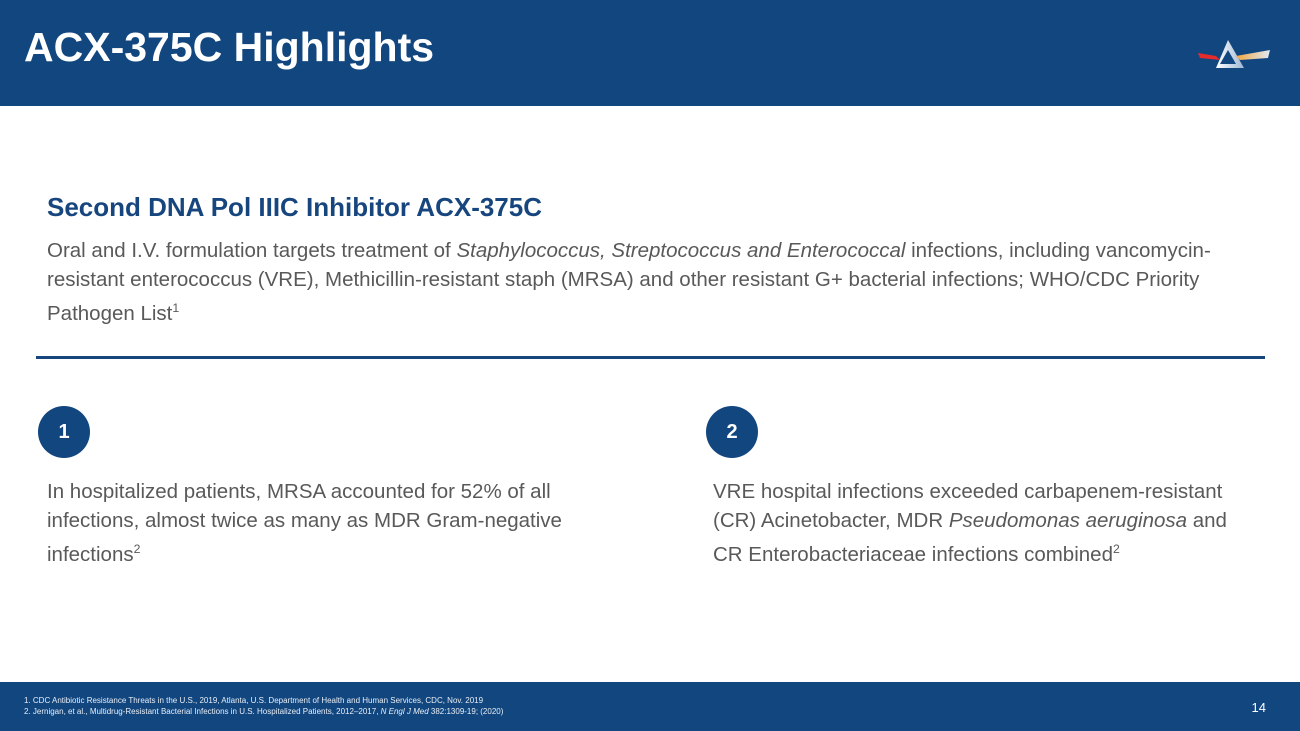 The height and width of the screenshot is (731, 1300). What do you see at coordinates (732, 432) in the screenshot?
I see `point-number-badge: 2` at bounding box center [732, 432].